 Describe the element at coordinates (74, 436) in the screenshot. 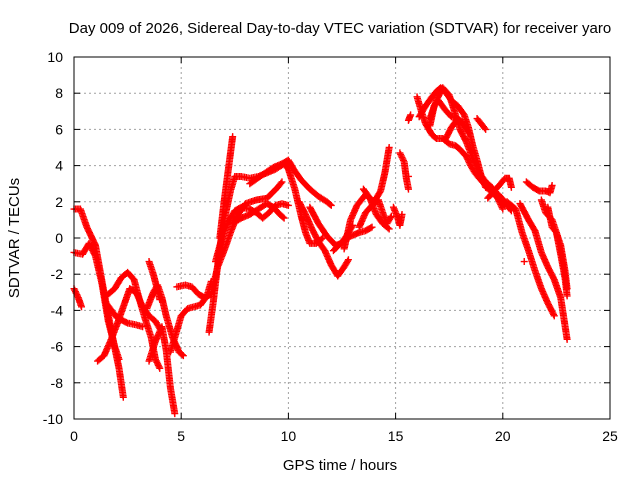

I see `x-tick-label: 0` at that location.